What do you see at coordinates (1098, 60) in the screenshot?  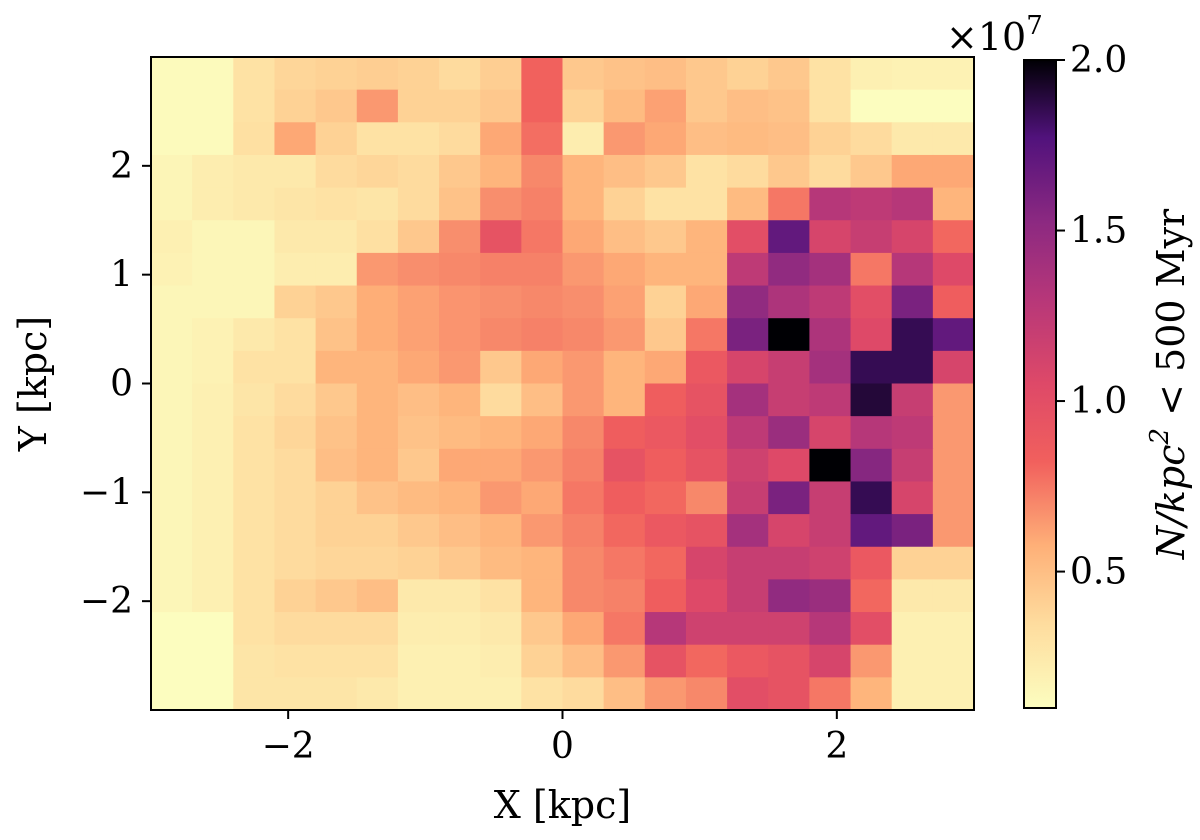 I see `colorbar-tick-label: 2.0` at bounding box center [1098, 60].